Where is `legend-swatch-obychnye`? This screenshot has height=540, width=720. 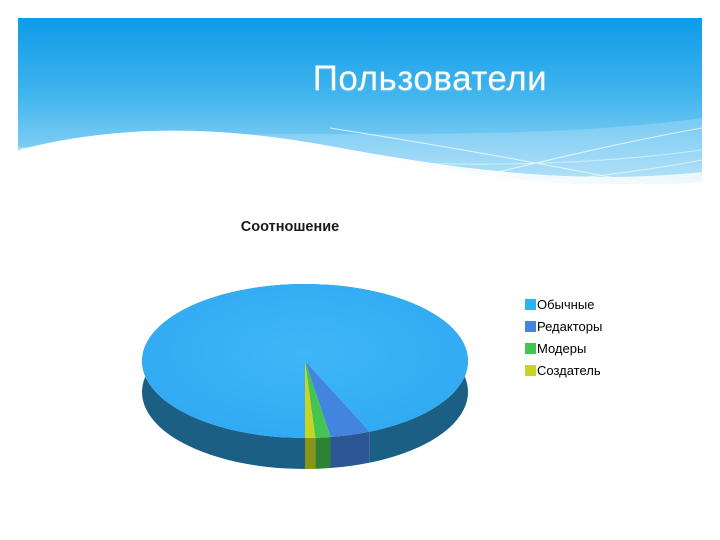
legend-swatch-obychnye is located at coordinates (530, 304).